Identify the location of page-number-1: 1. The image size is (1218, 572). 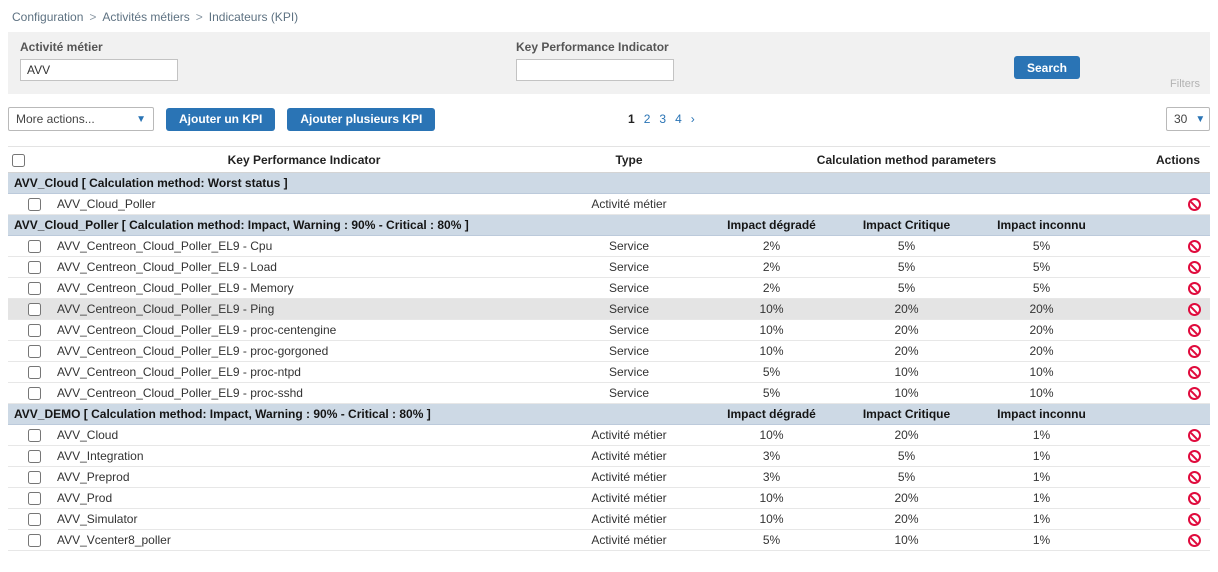
(631, 119).